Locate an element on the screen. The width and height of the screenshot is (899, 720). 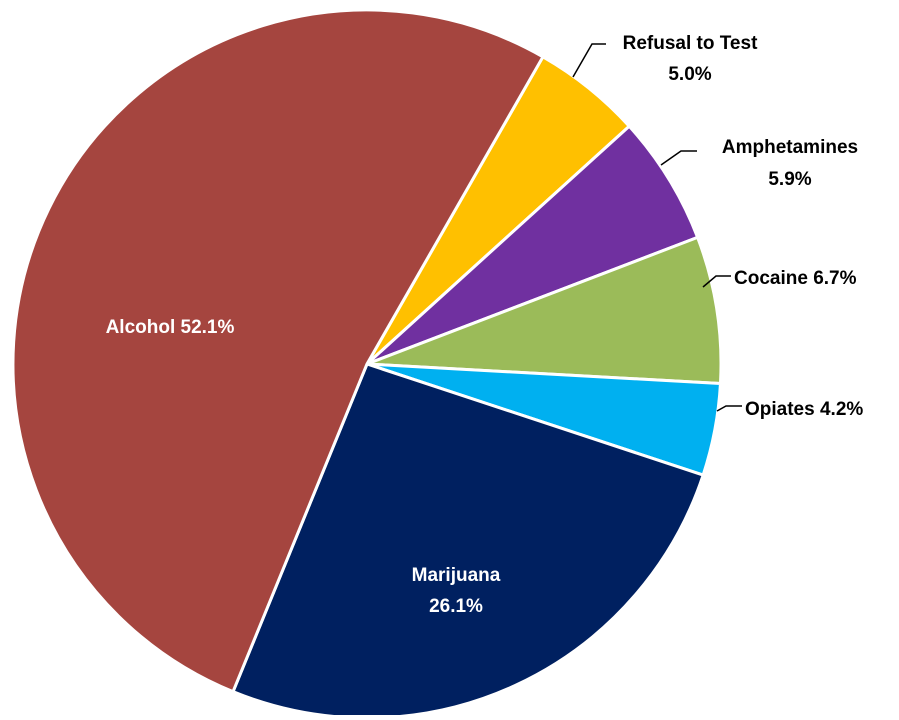
slice-label-opiates: Opiates 4.2% is located at coordinates (804, 409).